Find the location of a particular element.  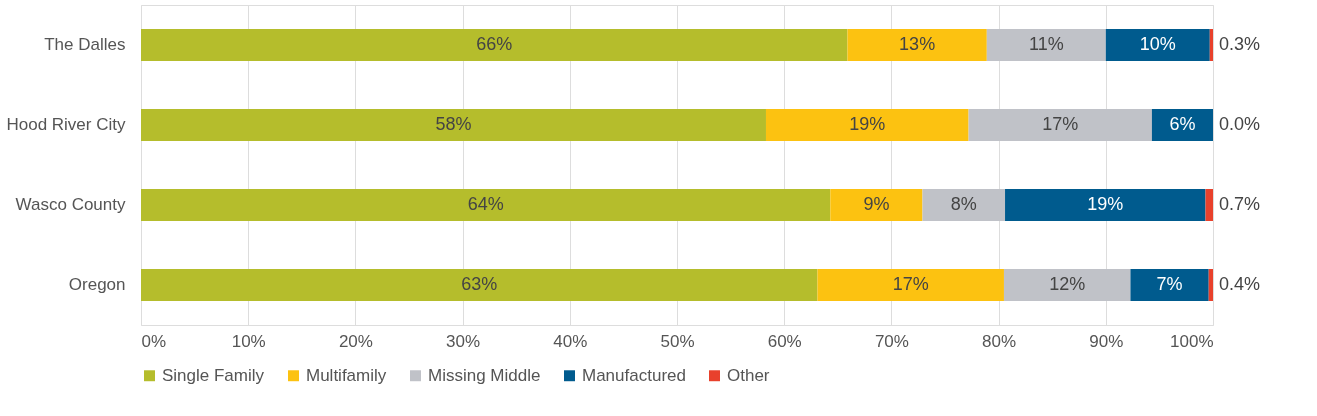

x-tick-label: 20% is located at coordinates (355, 341).